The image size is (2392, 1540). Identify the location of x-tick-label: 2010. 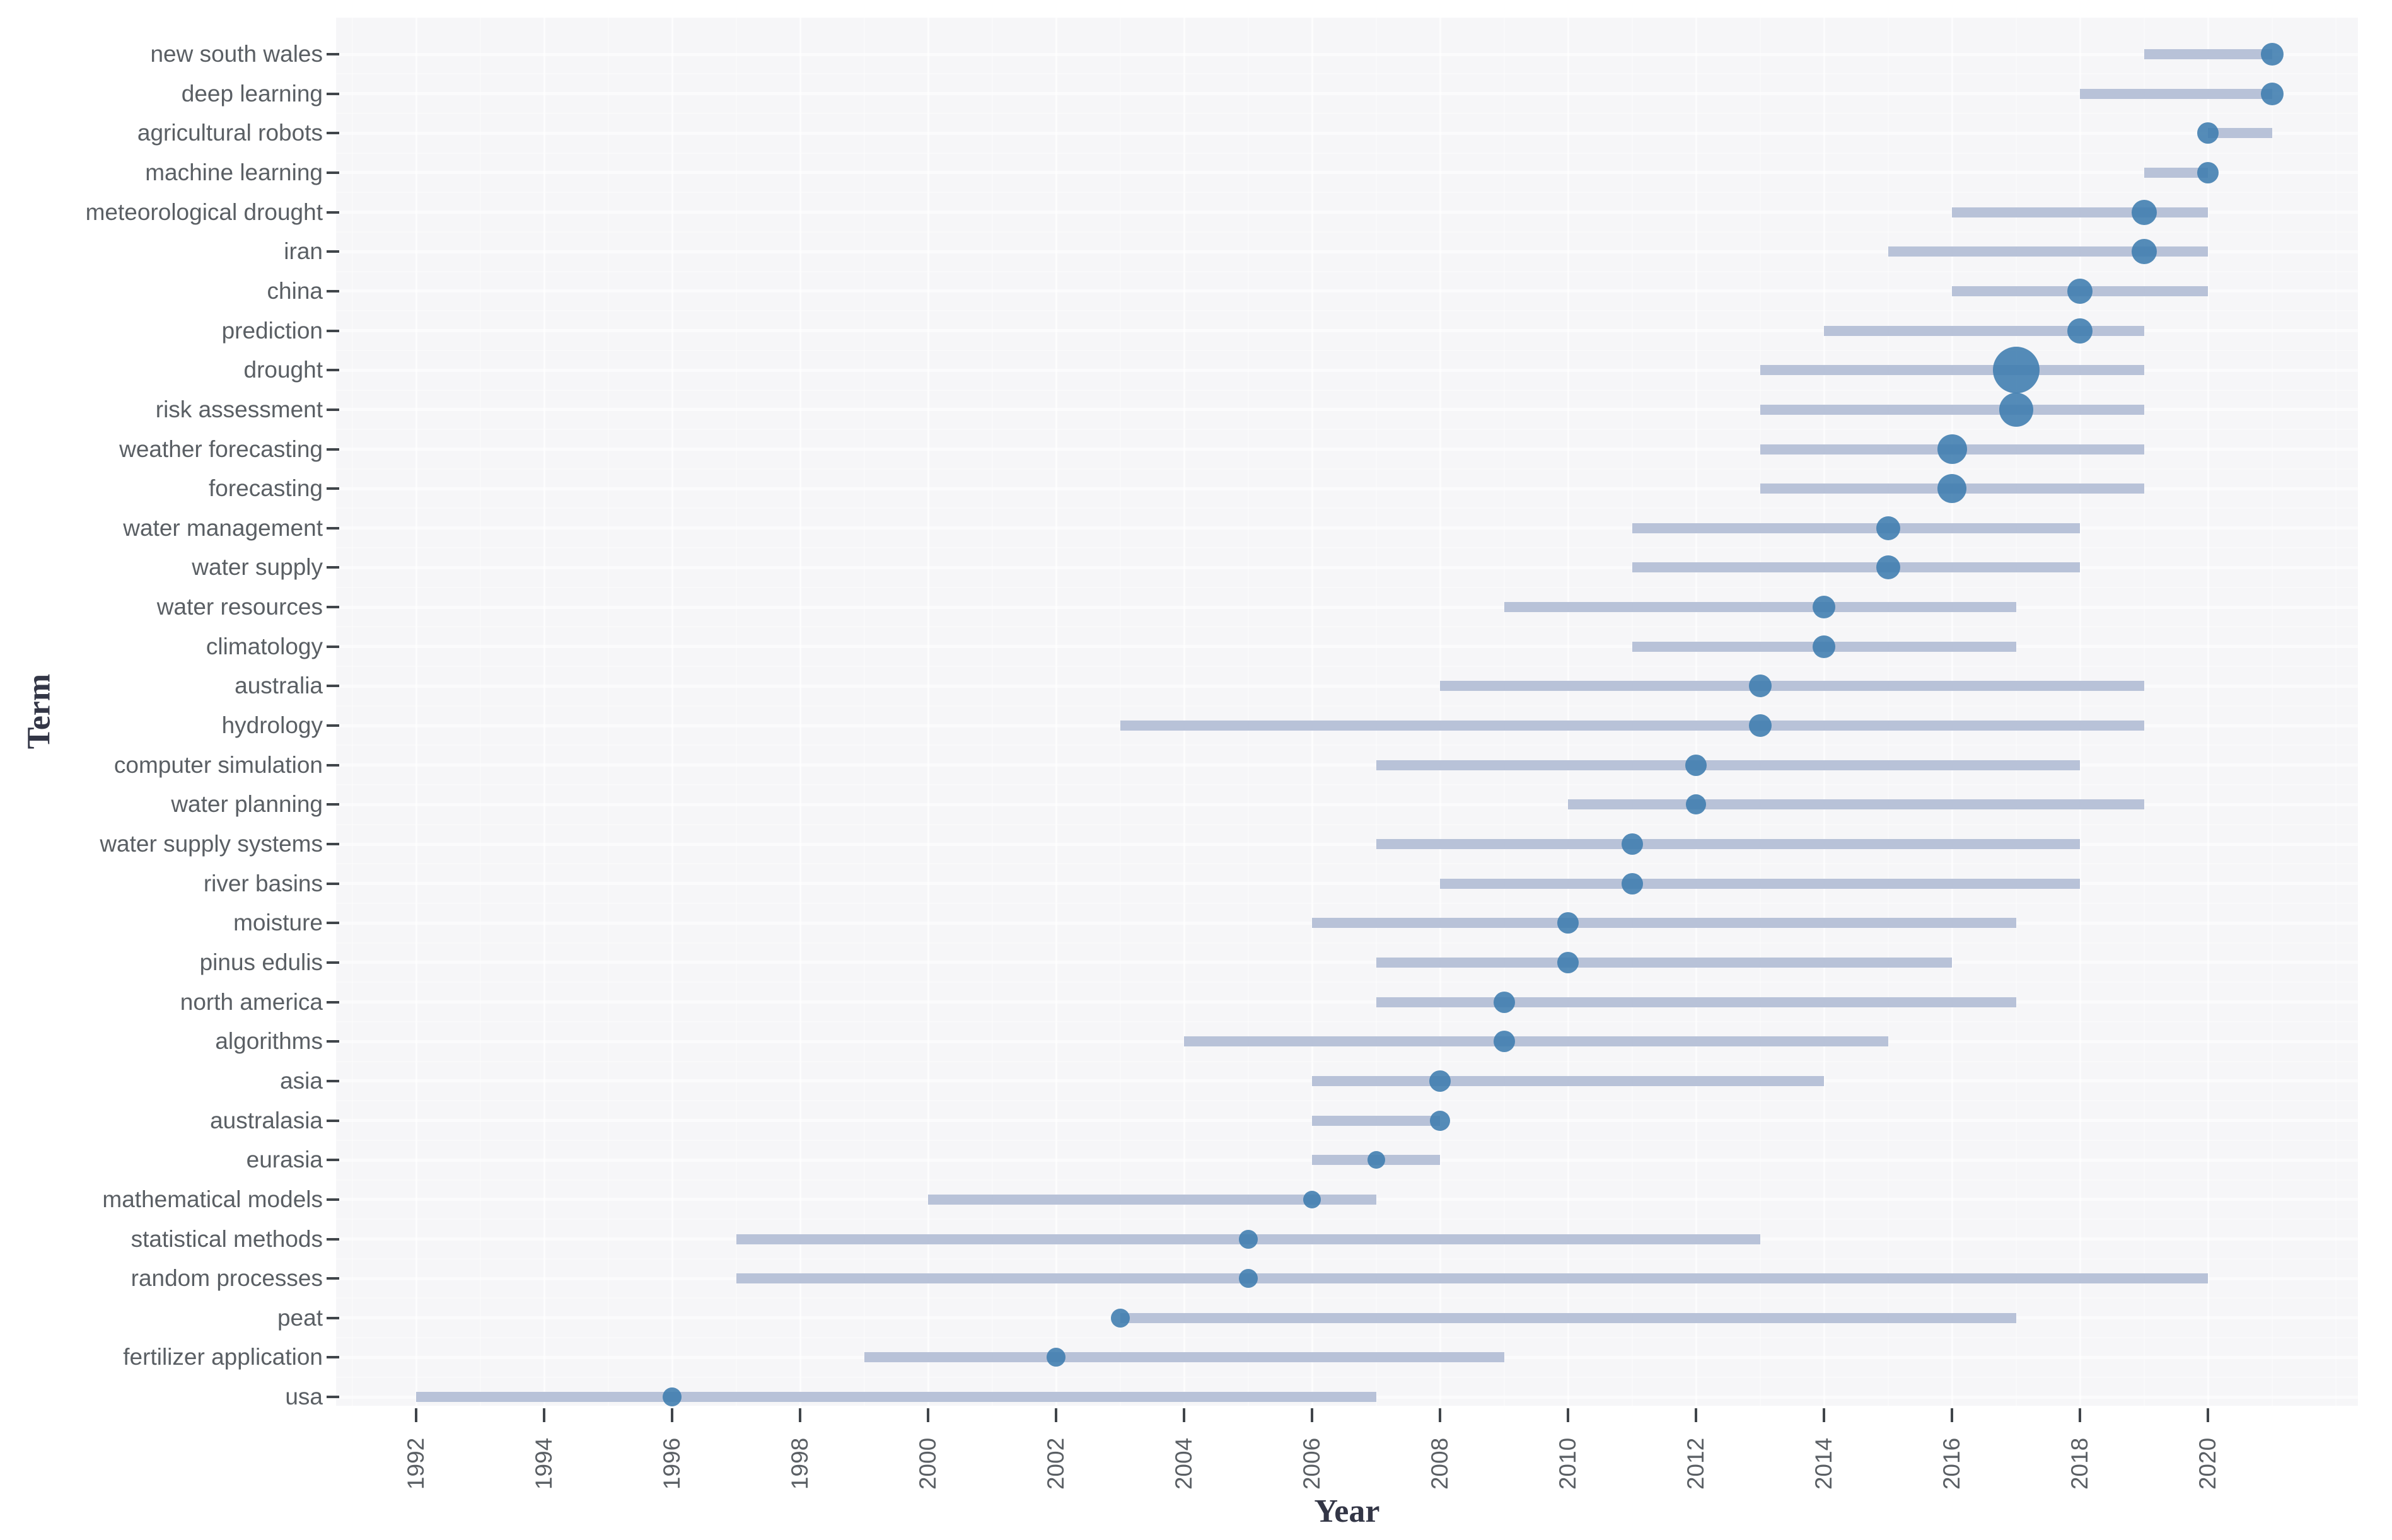
(1568, 1463).